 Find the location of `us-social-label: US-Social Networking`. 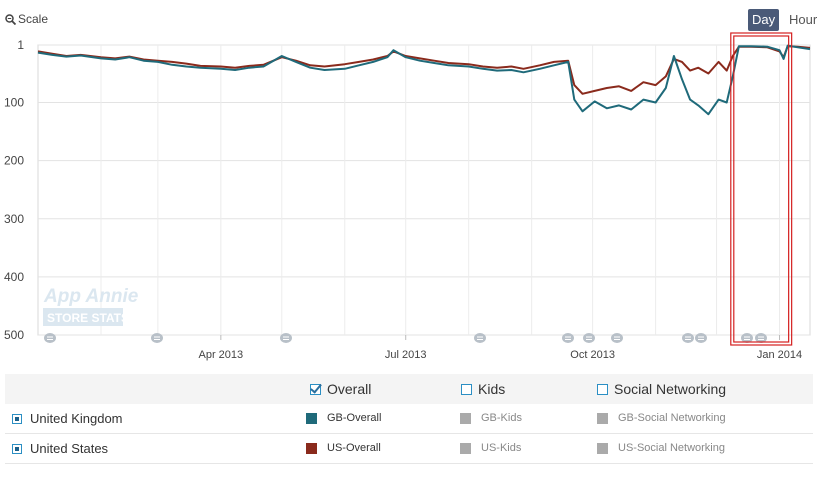

us-social-label: US-Social Networking is located at coordinates (671, 448).